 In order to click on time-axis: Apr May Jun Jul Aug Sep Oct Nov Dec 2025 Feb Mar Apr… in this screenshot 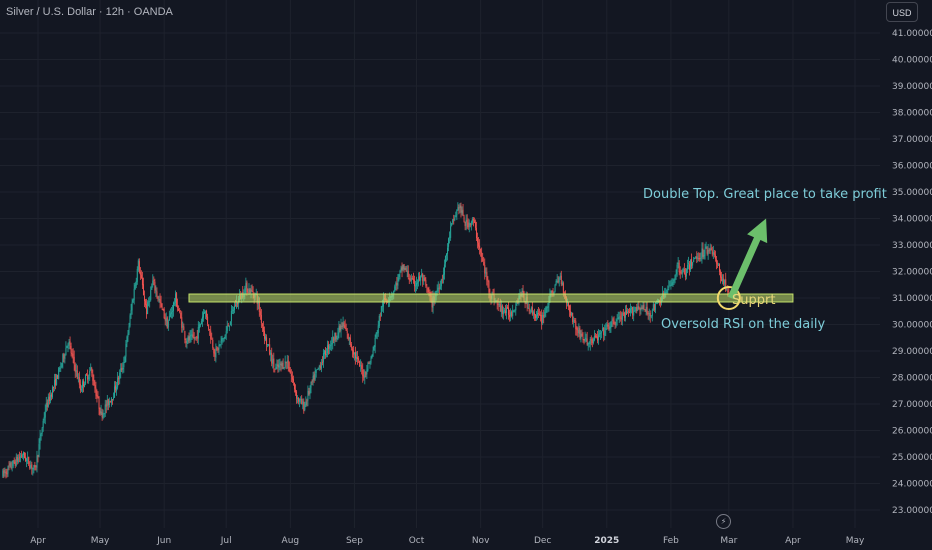, I will do `click(447, 541)`.